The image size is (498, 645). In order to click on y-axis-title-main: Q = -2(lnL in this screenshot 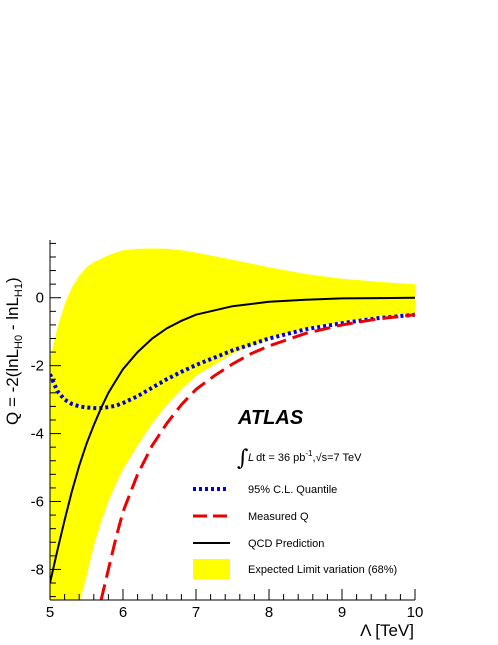, I will do `click(12, 387)`.